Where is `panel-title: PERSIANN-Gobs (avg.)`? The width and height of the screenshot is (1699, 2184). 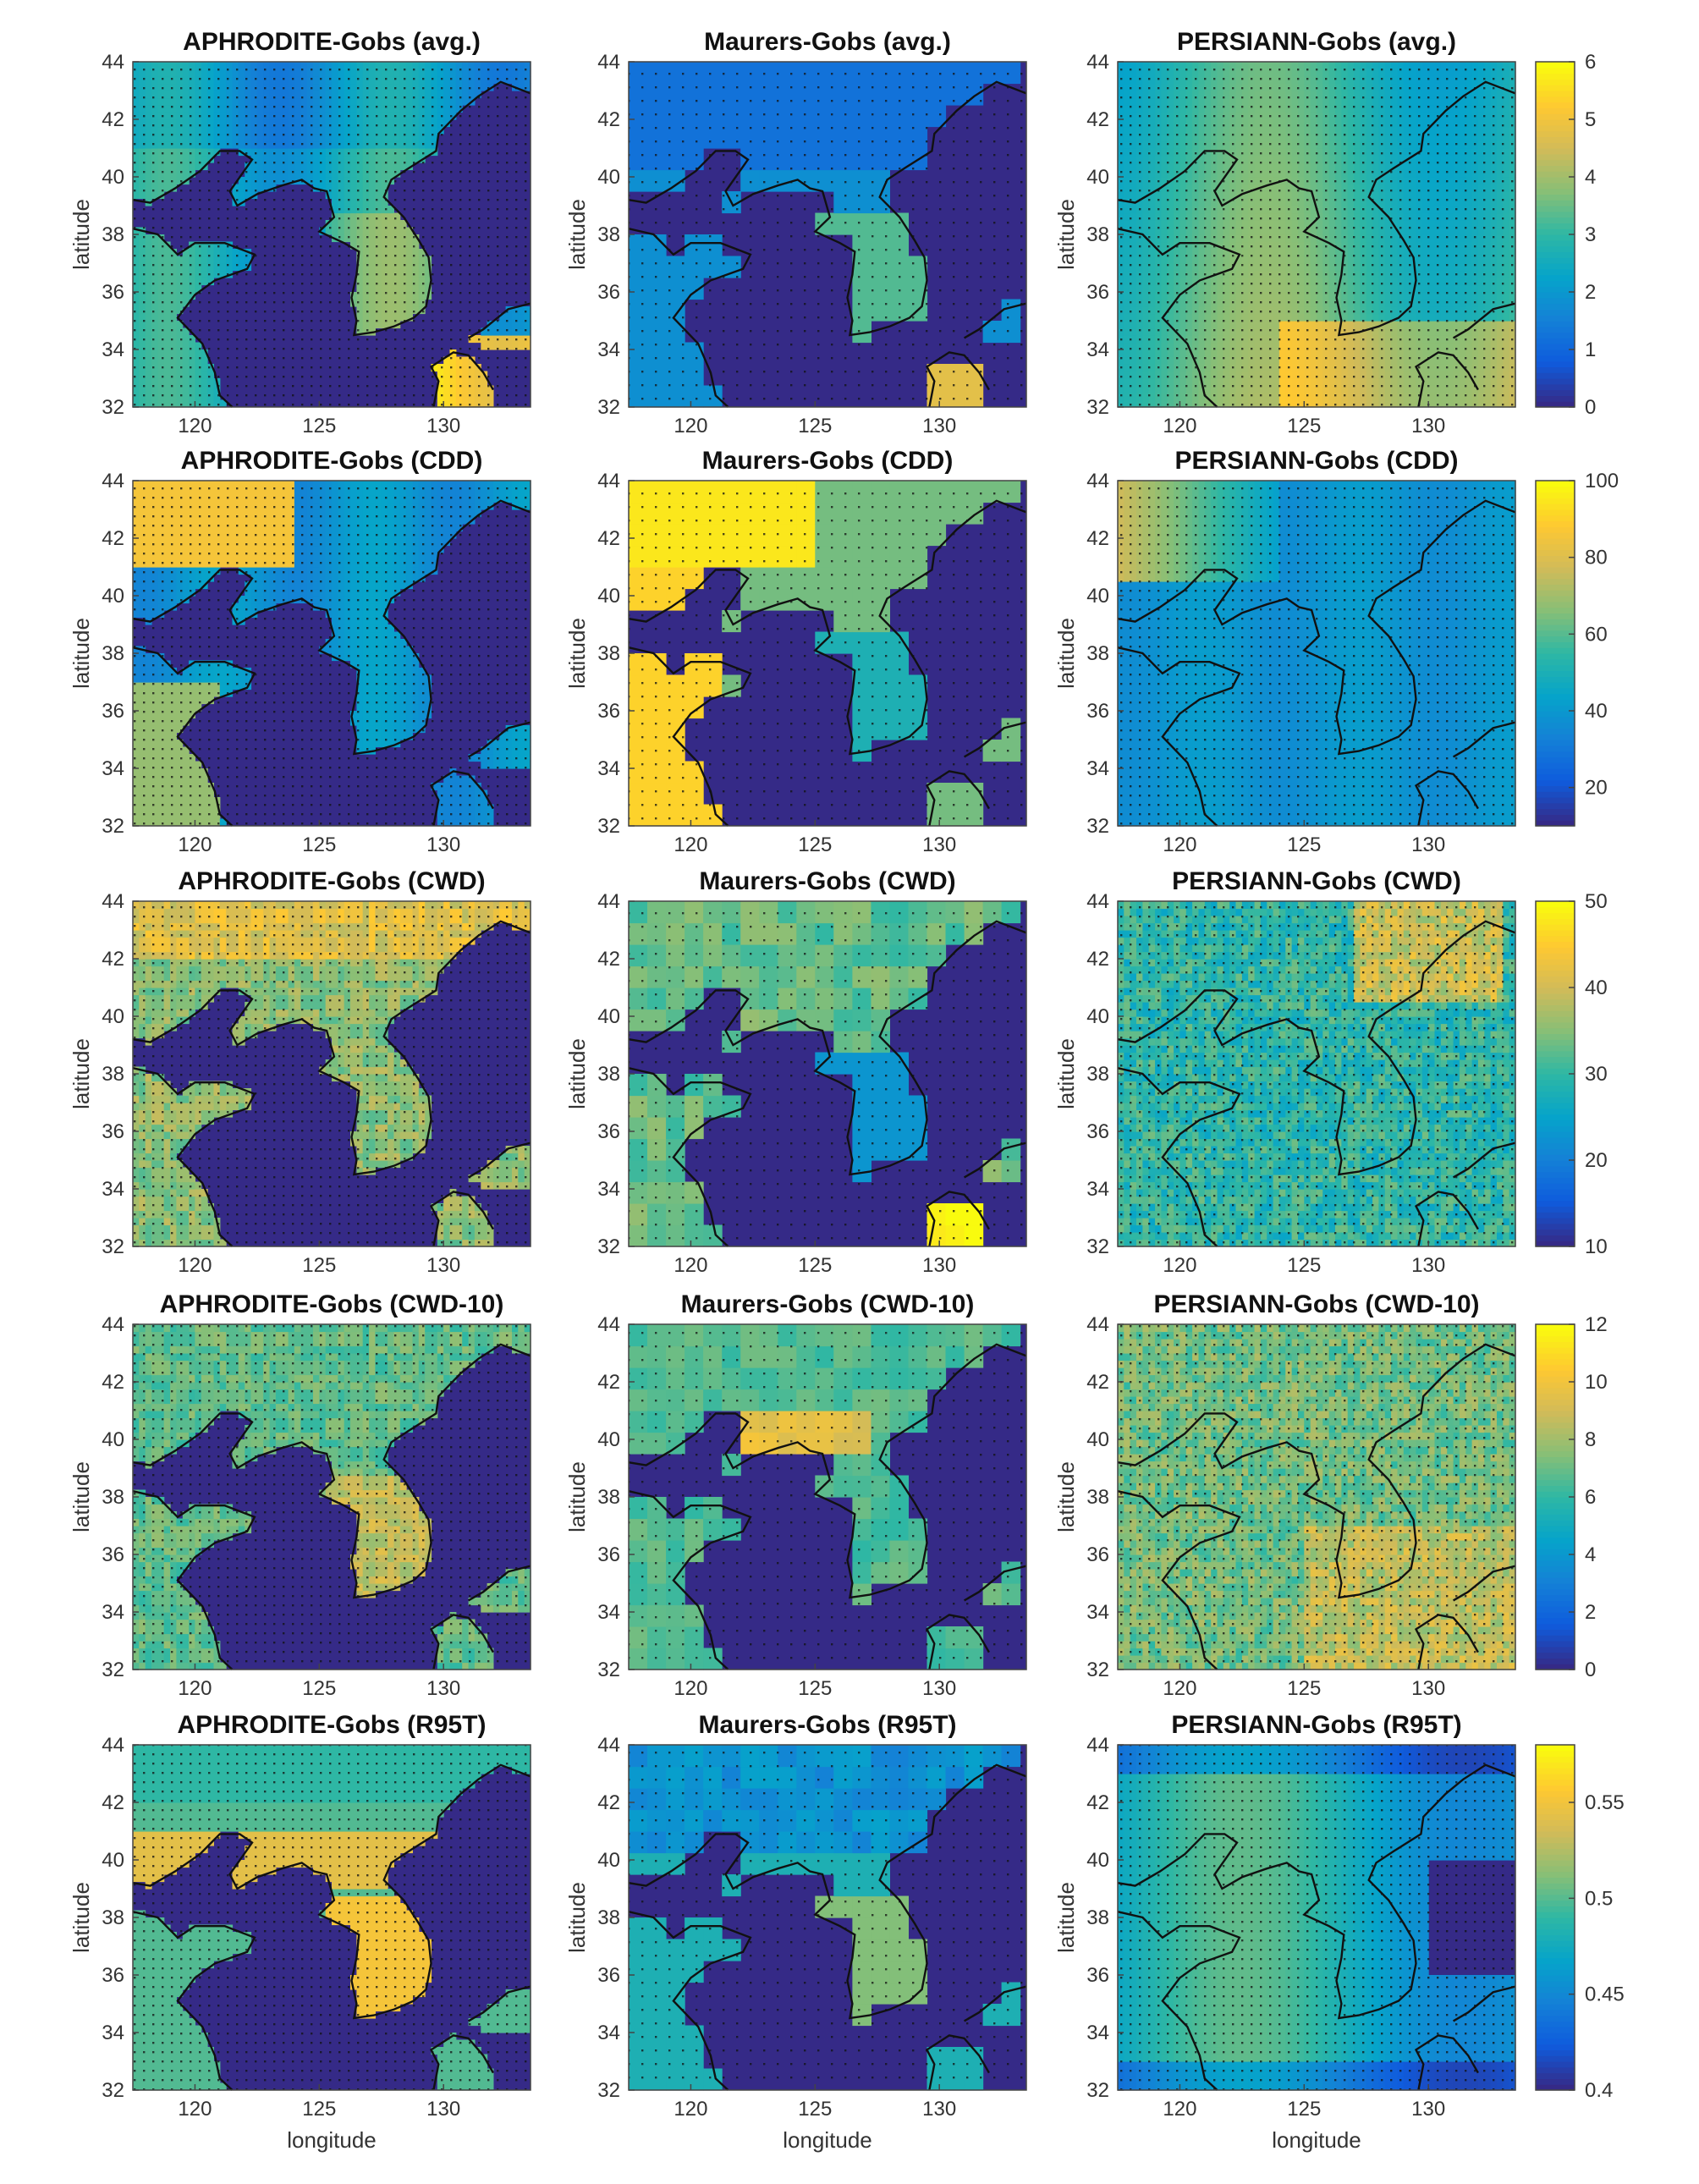 panel-title: PERSIANN-Gobs (avg.) is located at coordinates (1316, 42).